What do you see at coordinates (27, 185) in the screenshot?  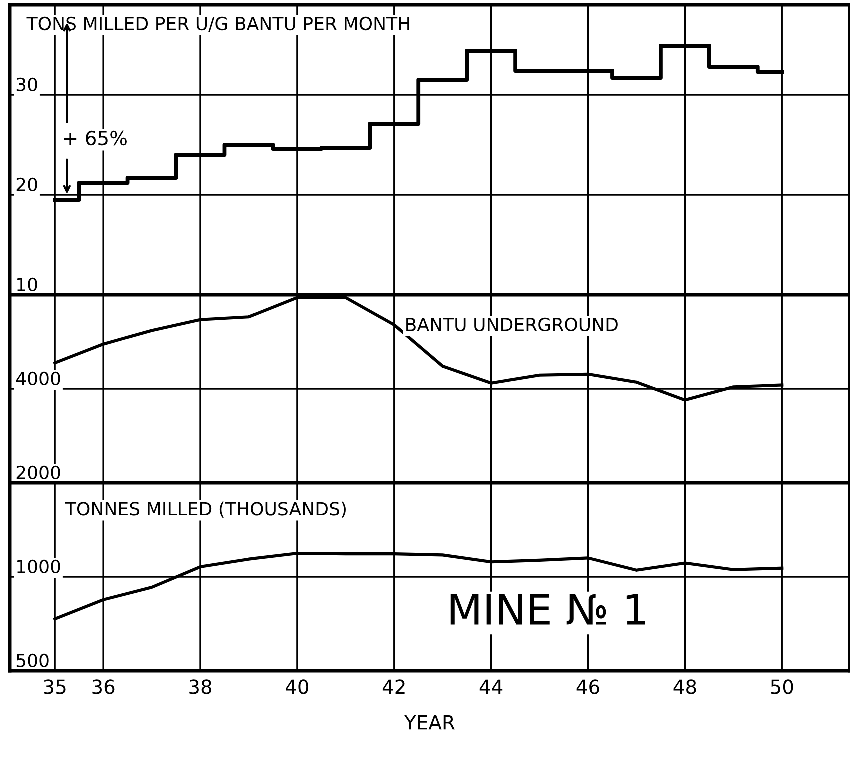 I see `y-tick-label: 20` at bounding box center [27, 185].